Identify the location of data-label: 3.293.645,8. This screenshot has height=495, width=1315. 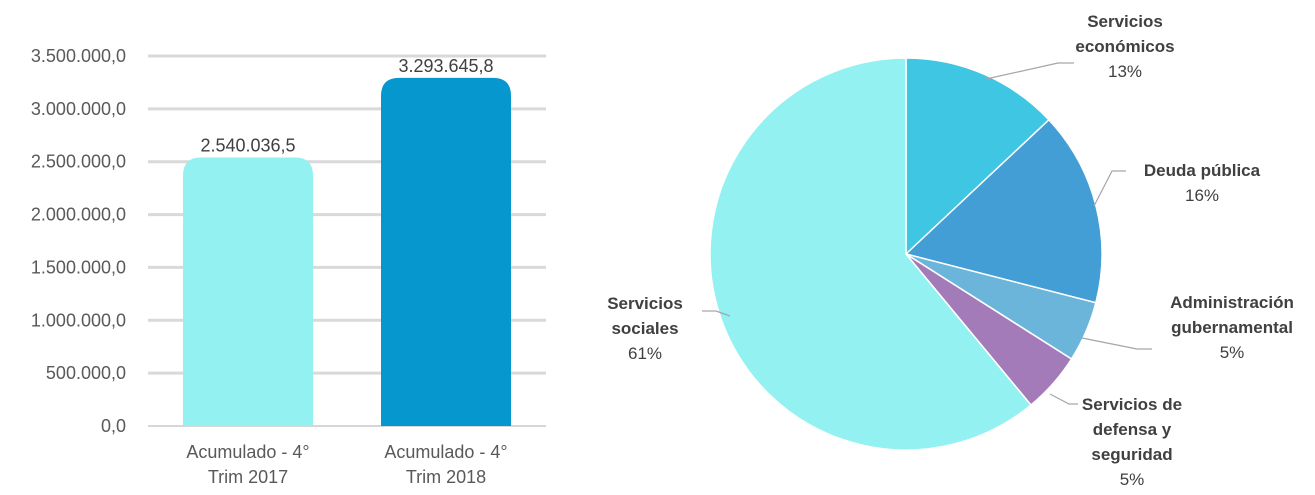
(445, 66).